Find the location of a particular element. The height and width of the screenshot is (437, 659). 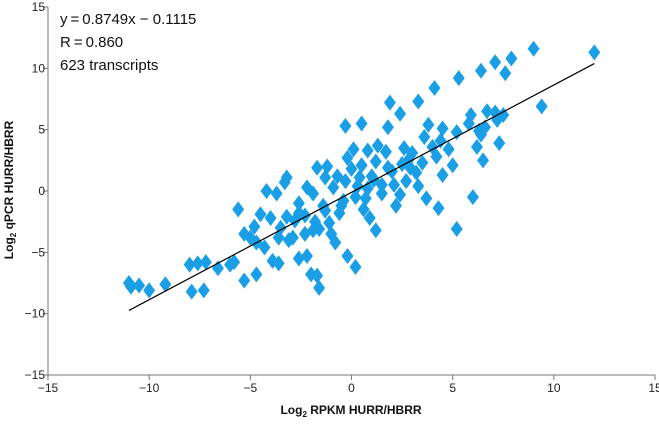

x-axis-title: Log2 RPKM HURR/HBRR is located at coordinates (350, 411).